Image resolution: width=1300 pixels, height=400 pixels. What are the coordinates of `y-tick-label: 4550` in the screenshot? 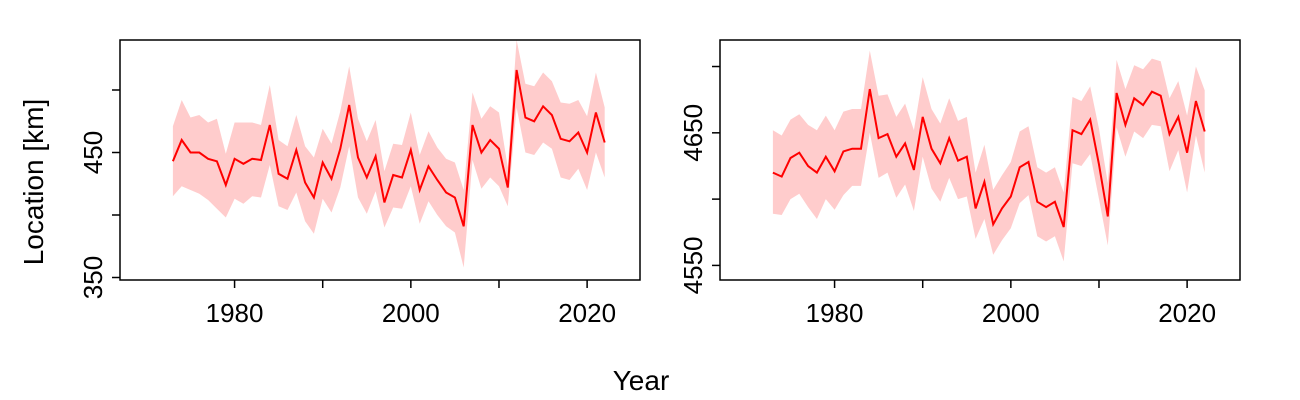 It's located at (693, 265).